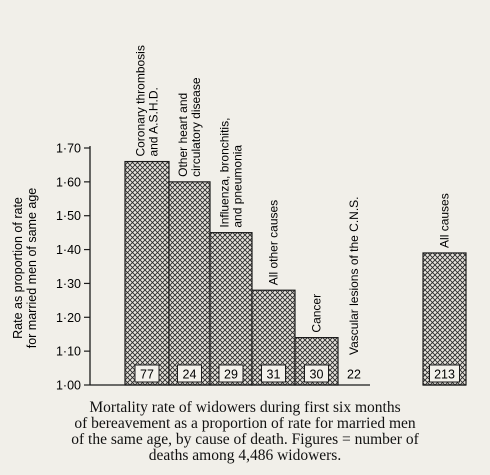  I want to click on y-tick-label: 1·30, so click(68, 284).